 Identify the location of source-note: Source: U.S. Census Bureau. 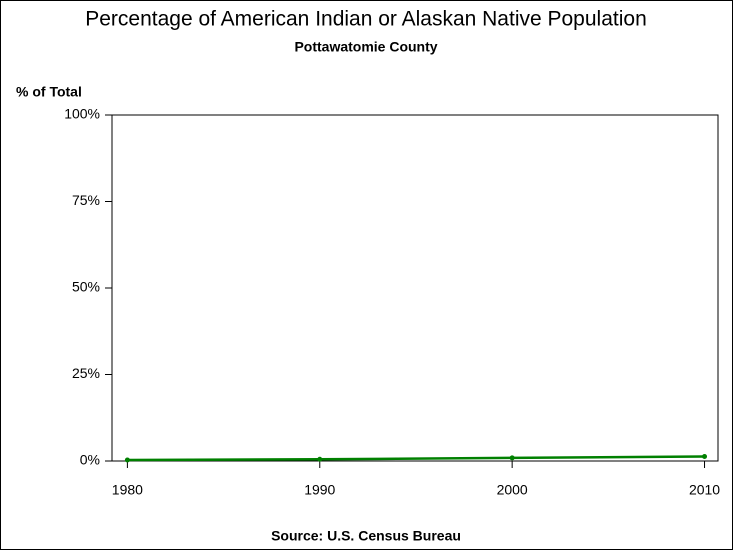
(366, 536).